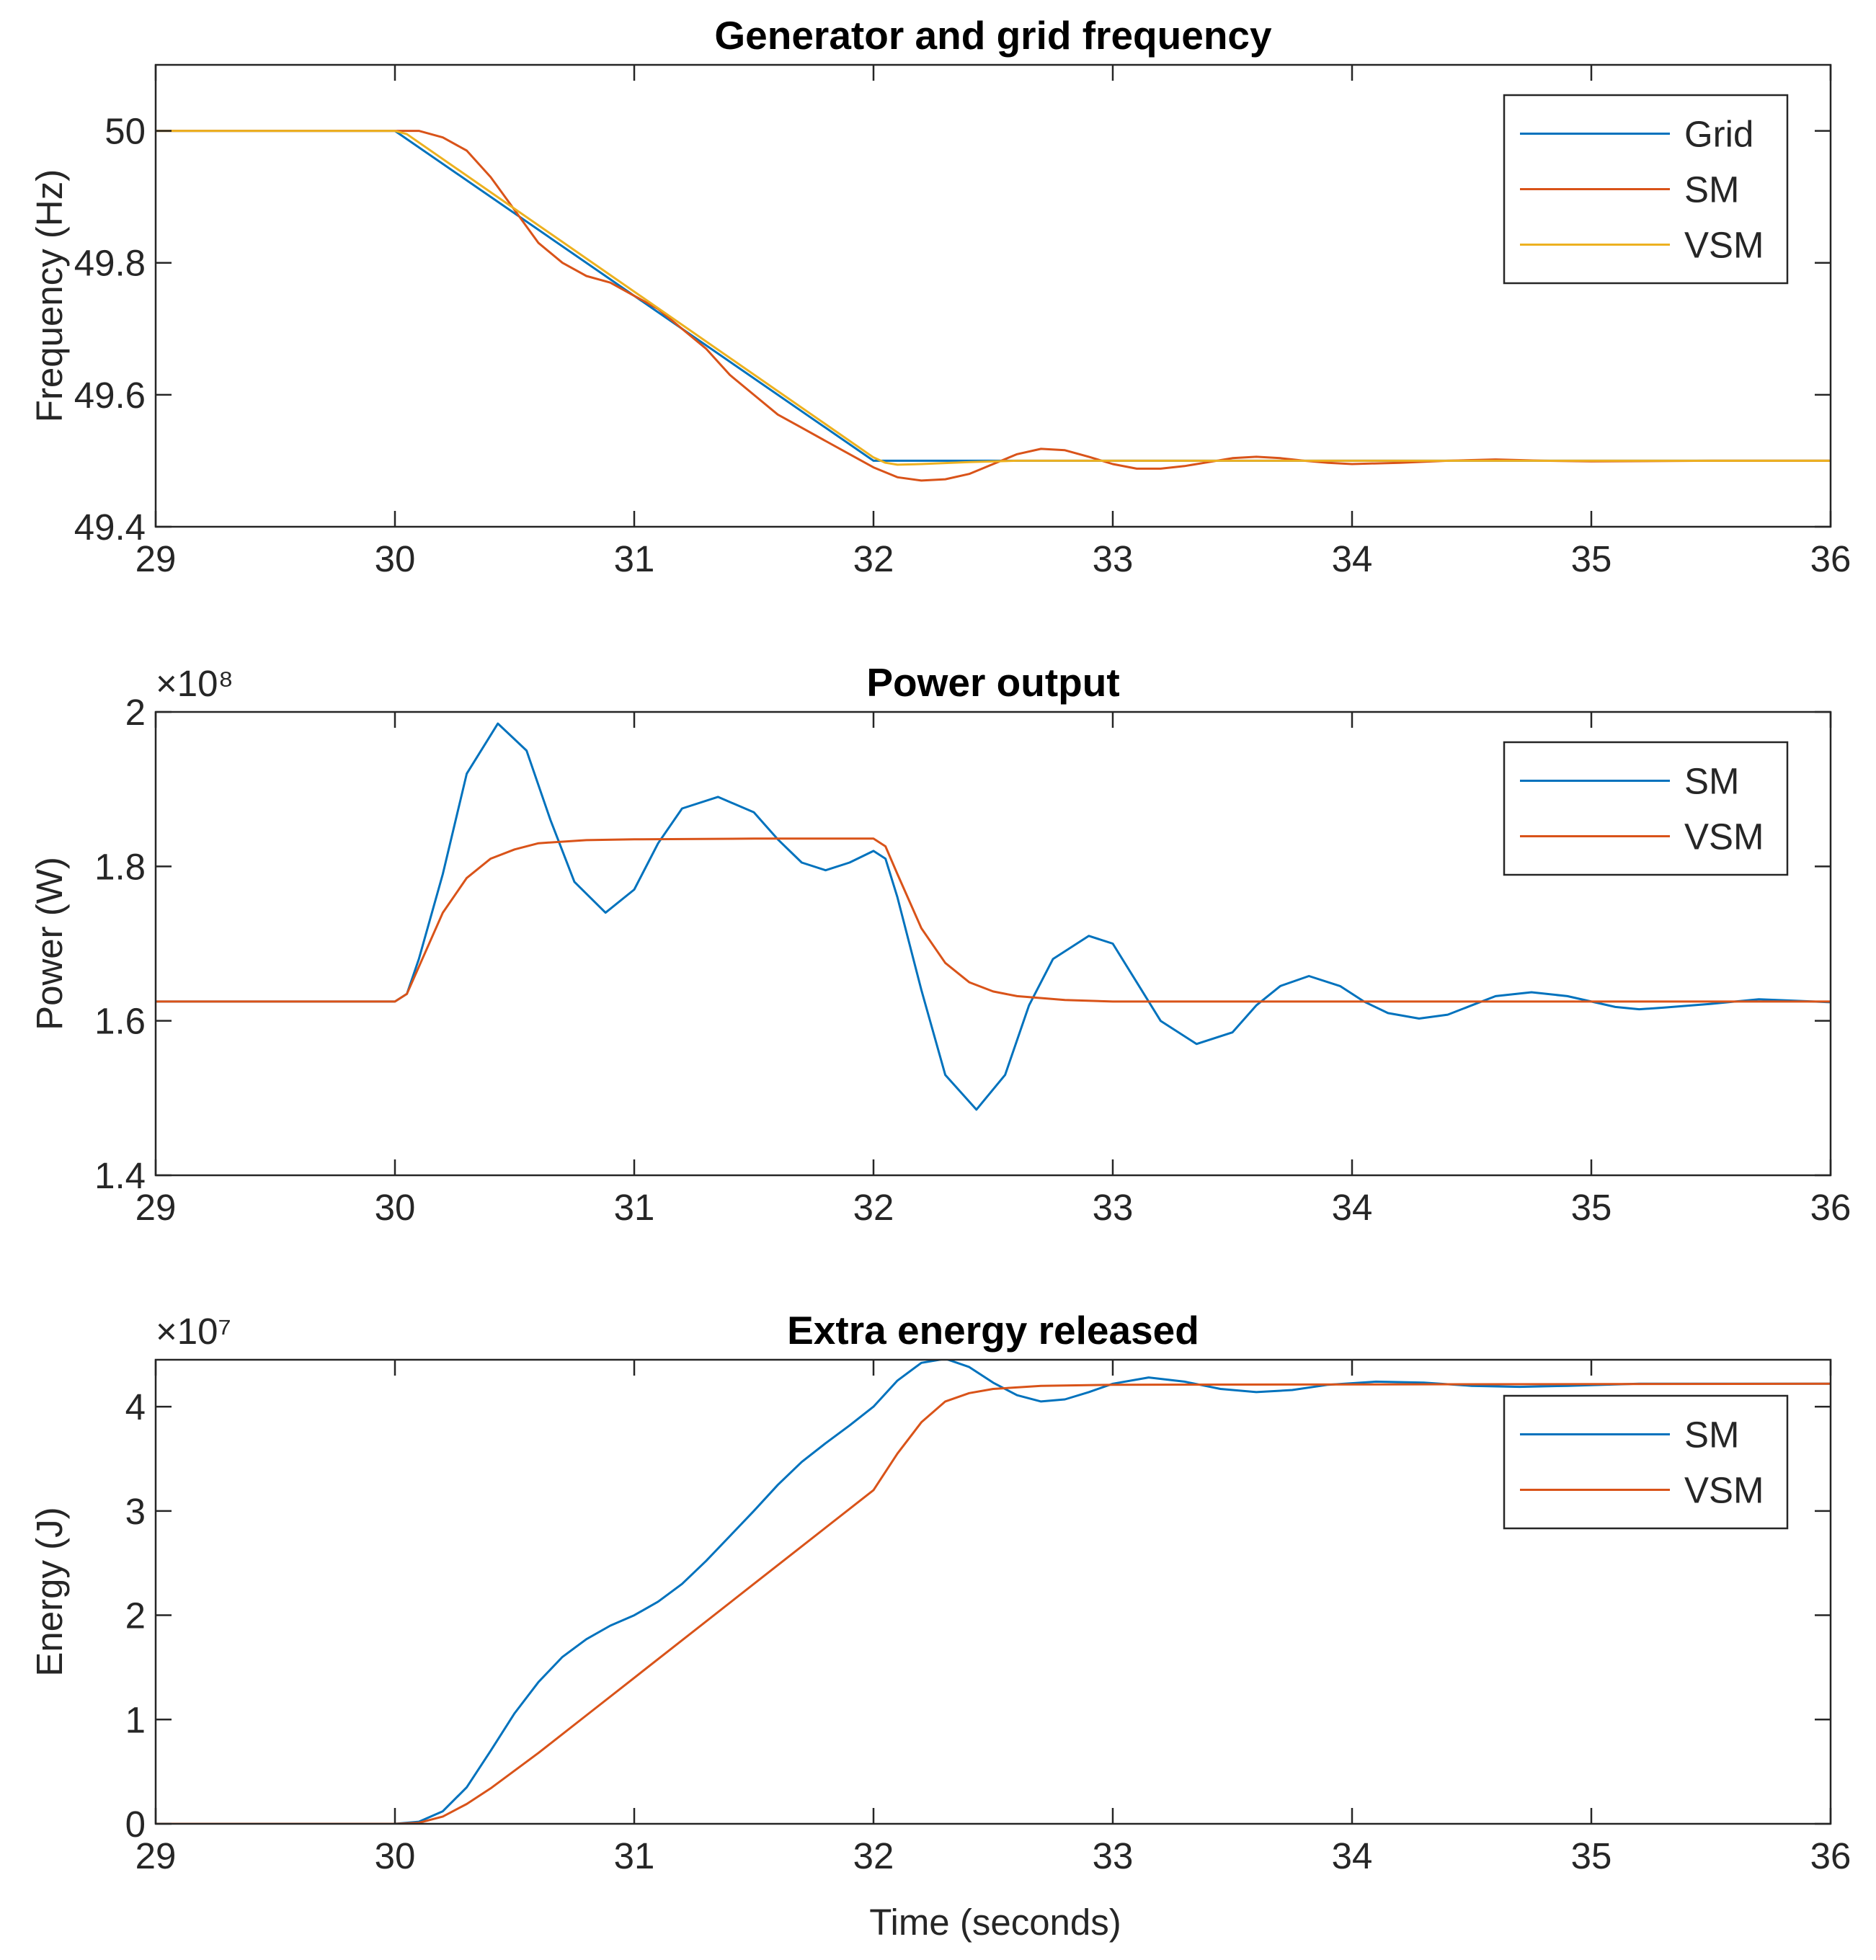 The image size is (1876, 1960). Describe the element at coordinates (110, 263) in the screenshot. I see `y-tick-label: 49.8` at that location.